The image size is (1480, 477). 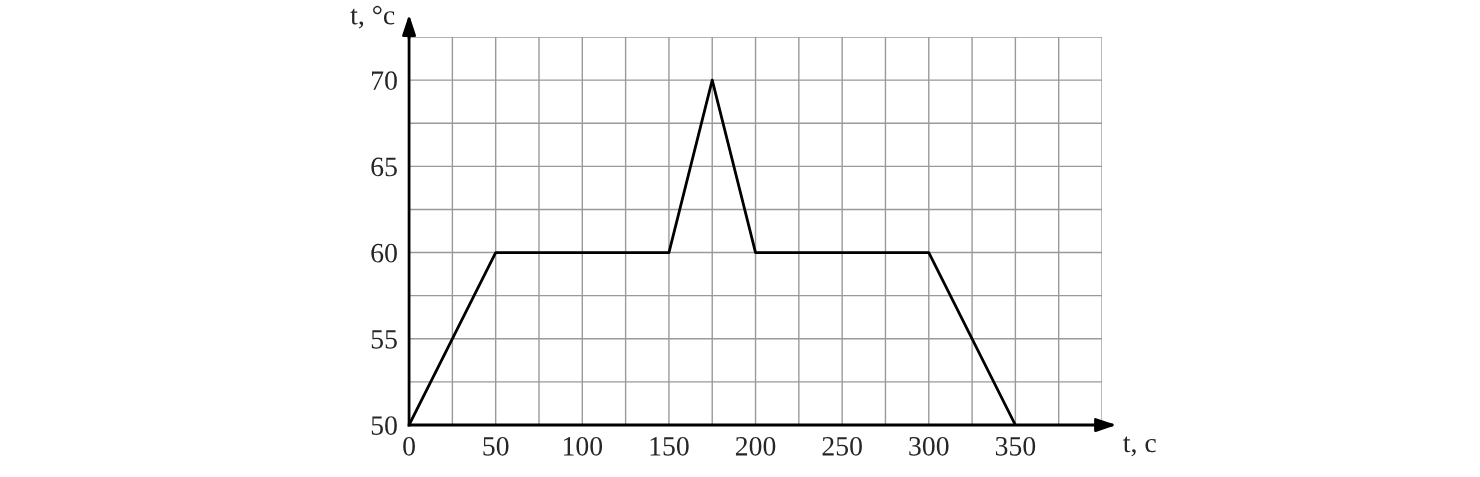 I want to click on y-axis-title: t, °с, so click(x=372, y=17).